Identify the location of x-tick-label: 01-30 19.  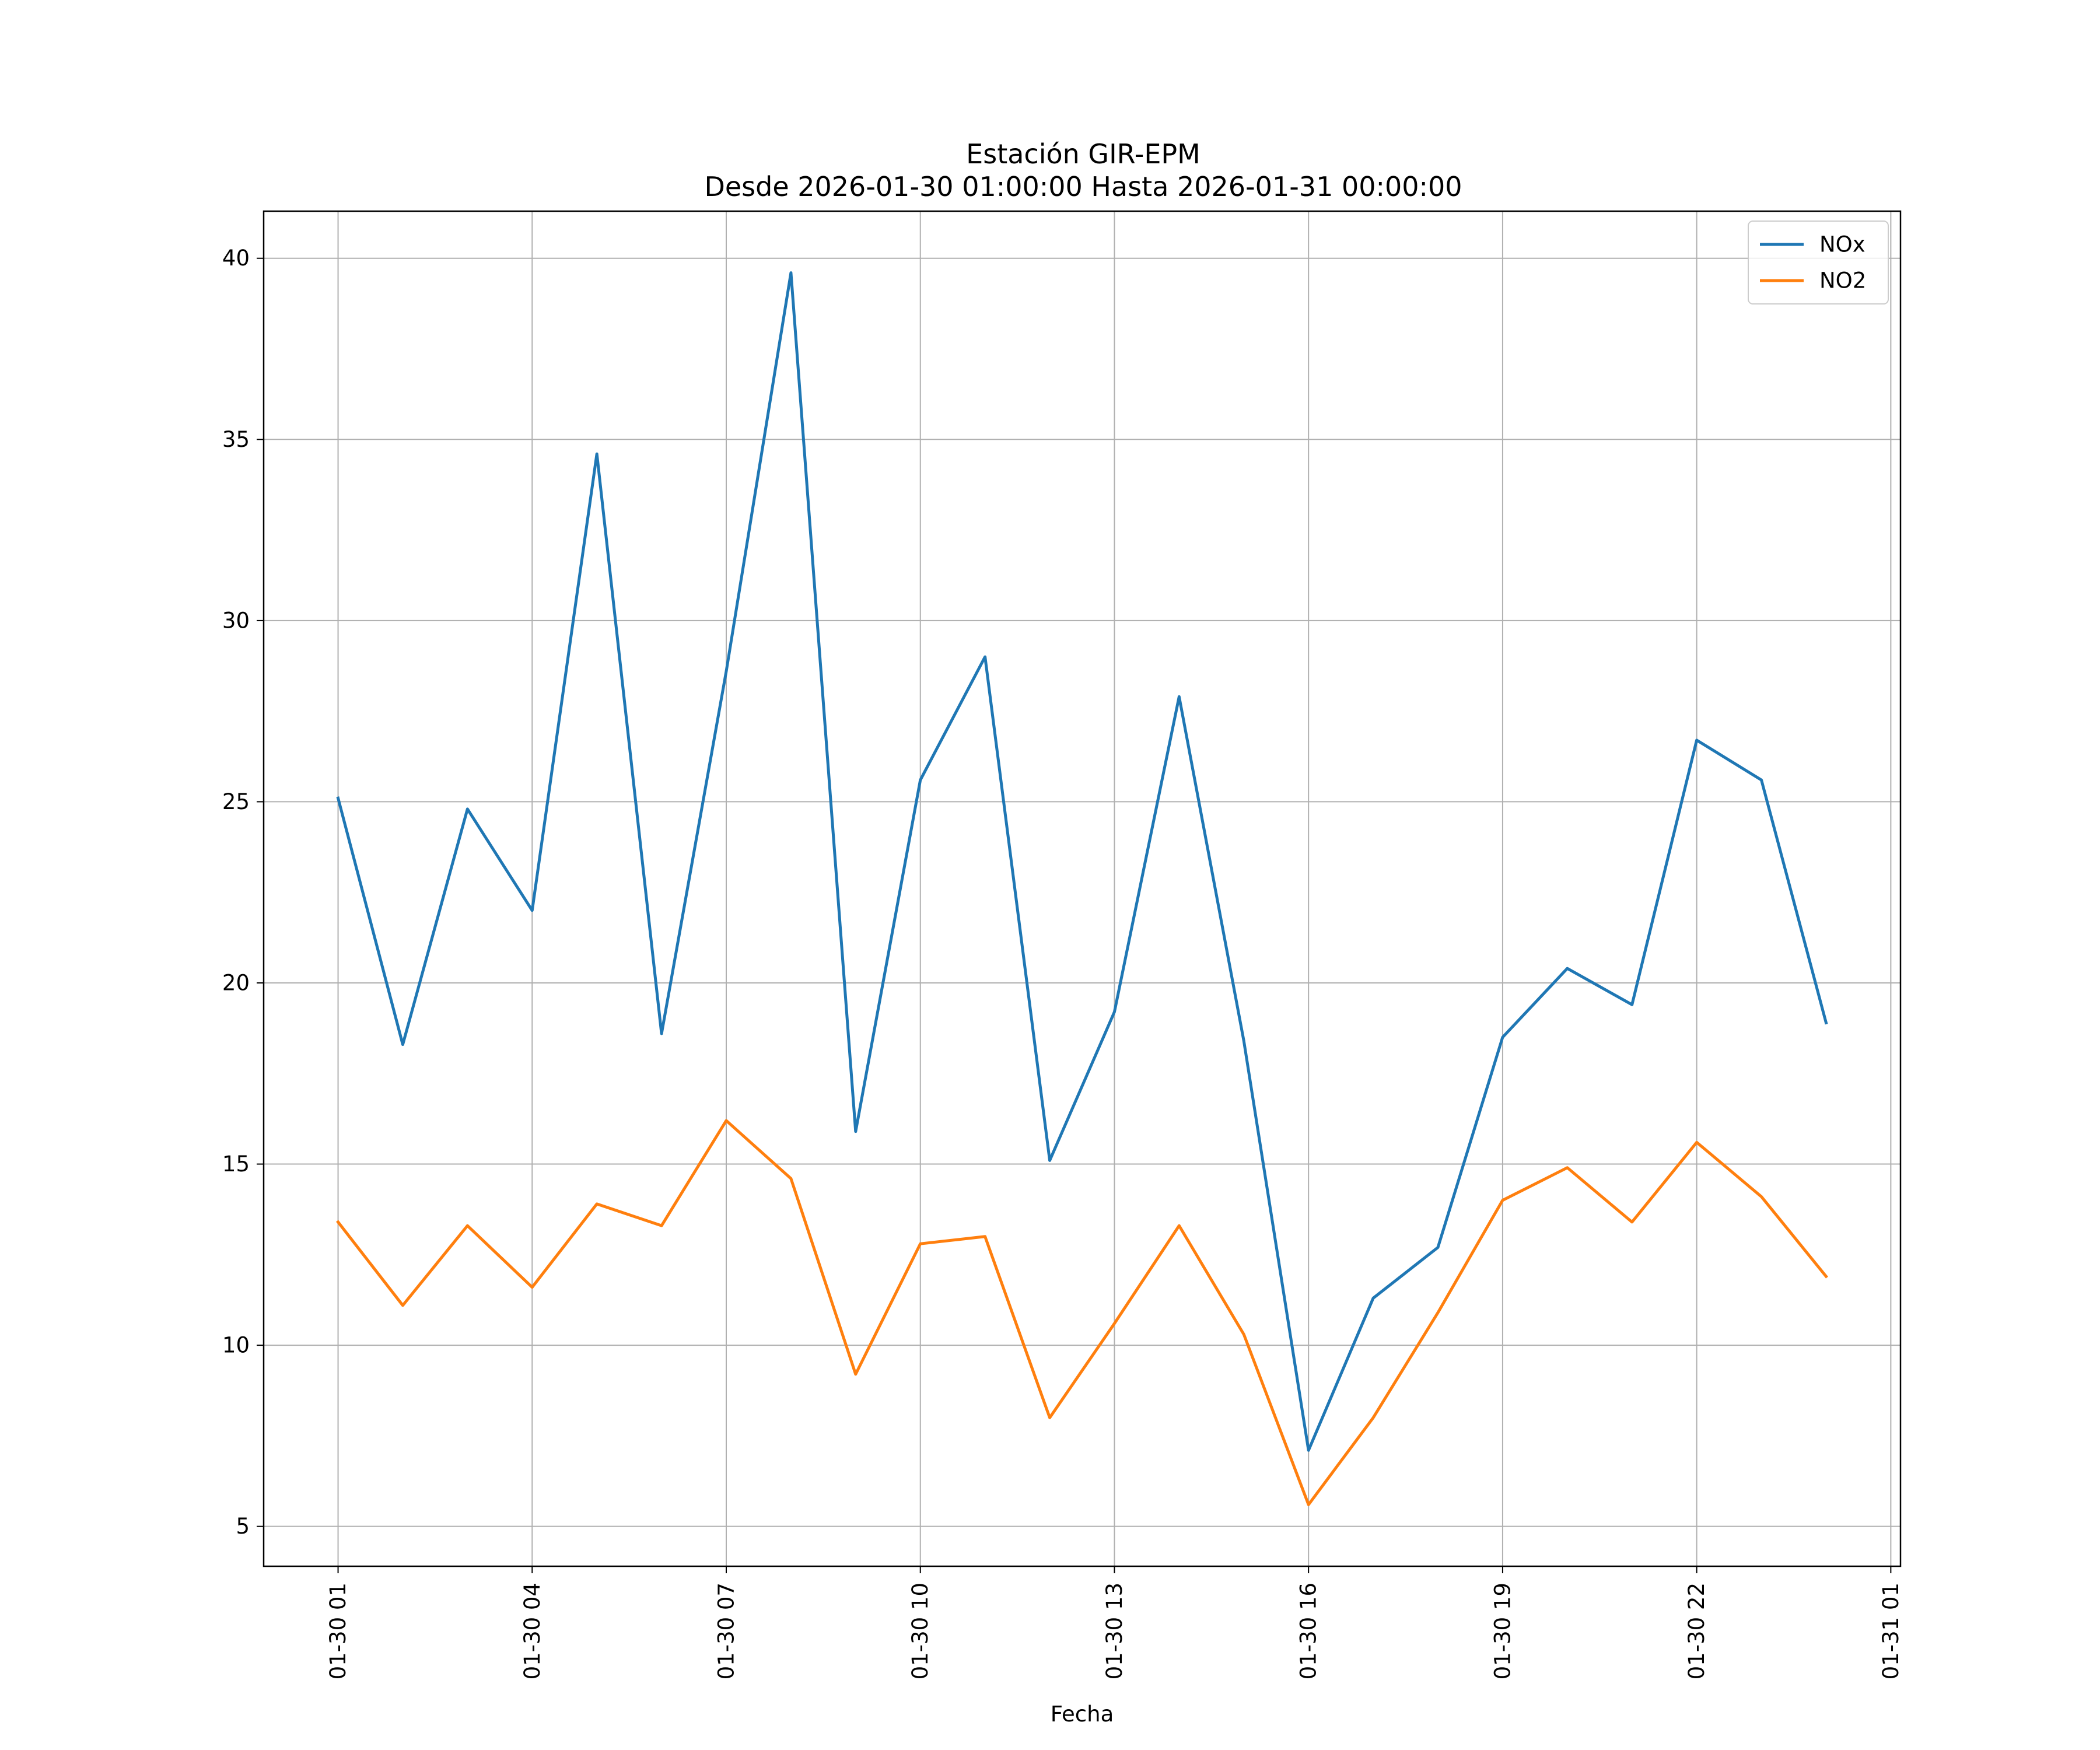
(1503, 1631).